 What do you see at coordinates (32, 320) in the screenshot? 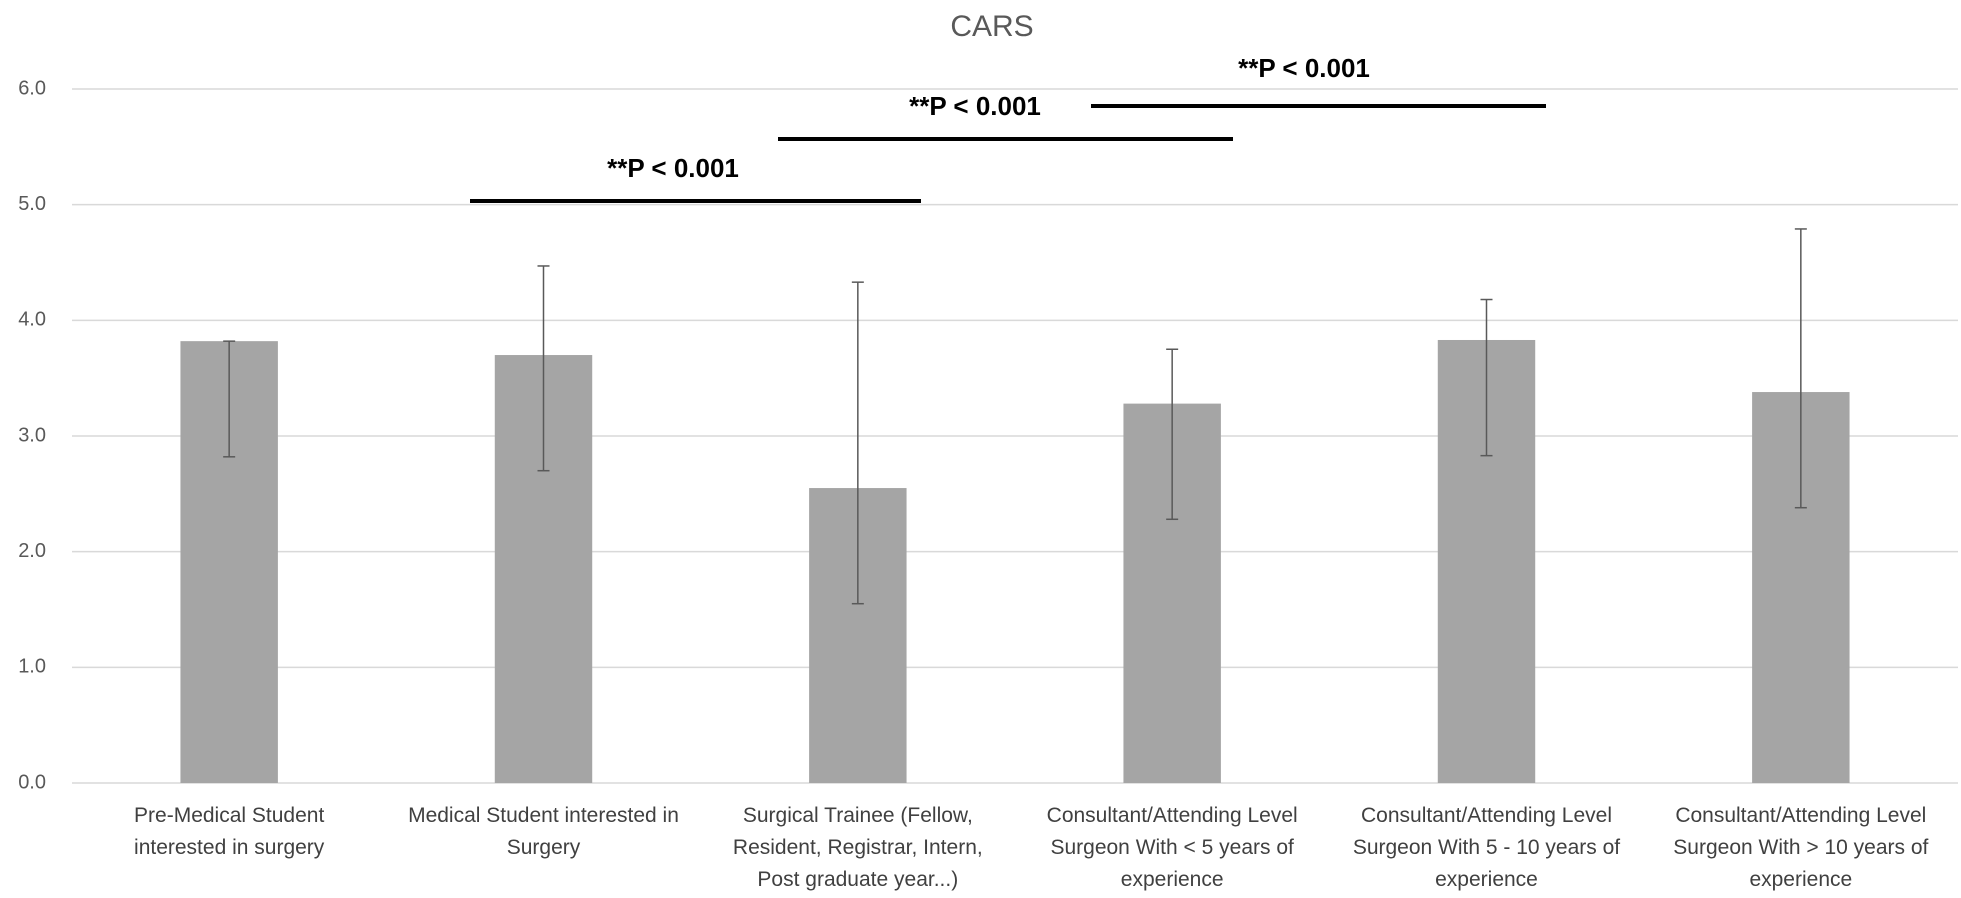
I see `y-tick-label: 4.0` at bounding box center [32, 320].